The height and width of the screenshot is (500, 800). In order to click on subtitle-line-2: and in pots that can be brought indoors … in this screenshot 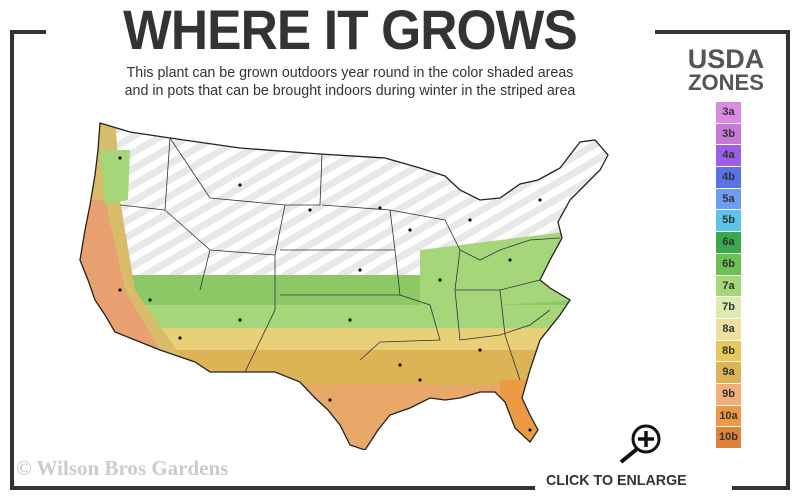, I will do `click(350, 90)`.